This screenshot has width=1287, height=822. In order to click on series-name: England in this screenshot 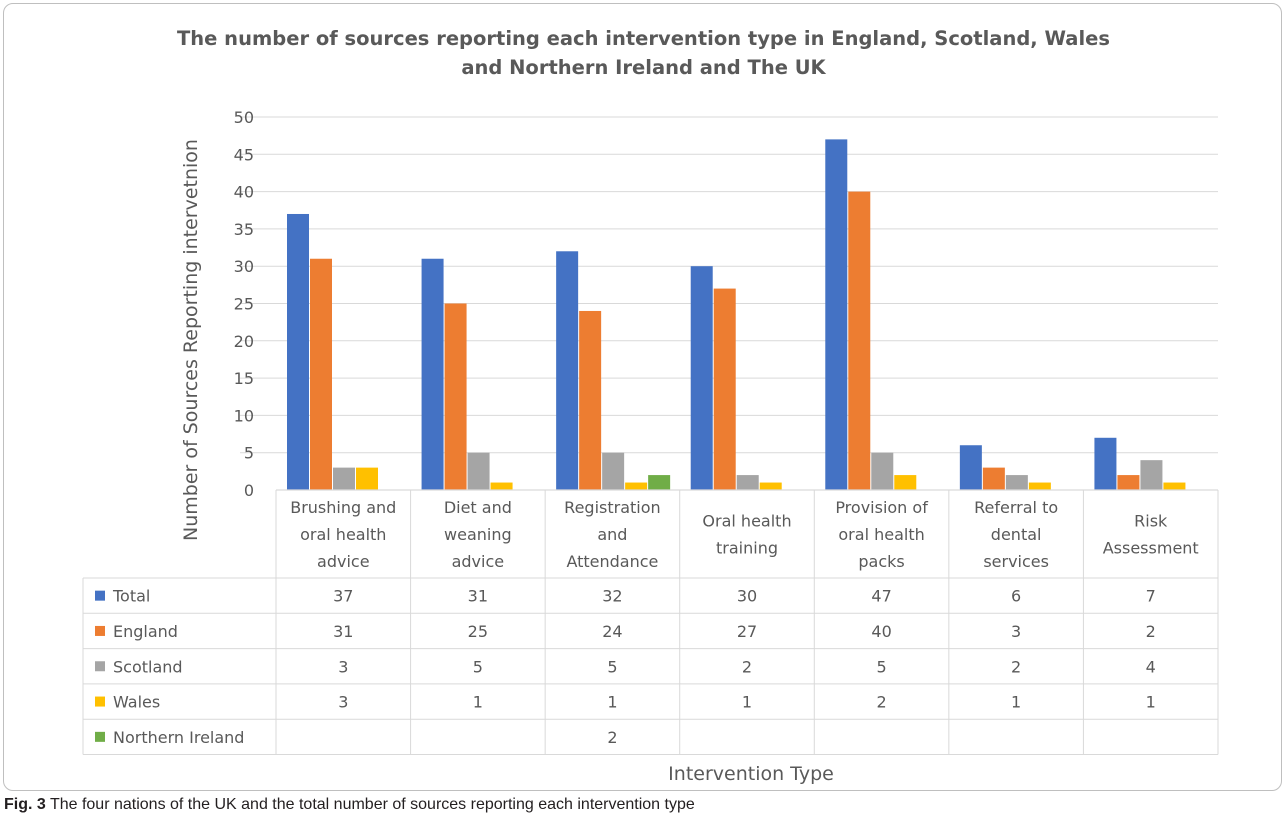, I will do `click(145, 631)`.